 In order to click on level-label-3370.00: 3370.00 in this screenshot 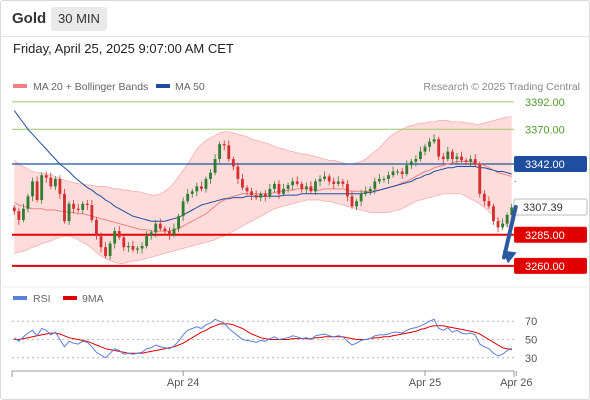, I will do `click(545, 130)`.